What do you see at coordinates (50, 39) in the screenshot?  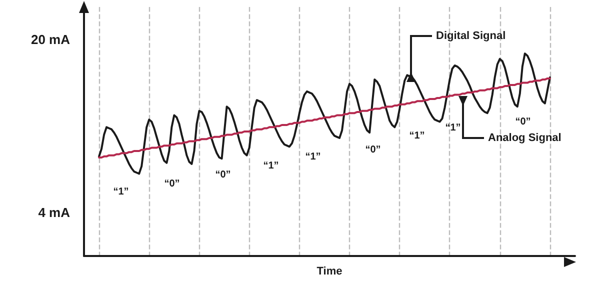 I see `y-tick-label: 20 mA` at bounding box center [50, 39].